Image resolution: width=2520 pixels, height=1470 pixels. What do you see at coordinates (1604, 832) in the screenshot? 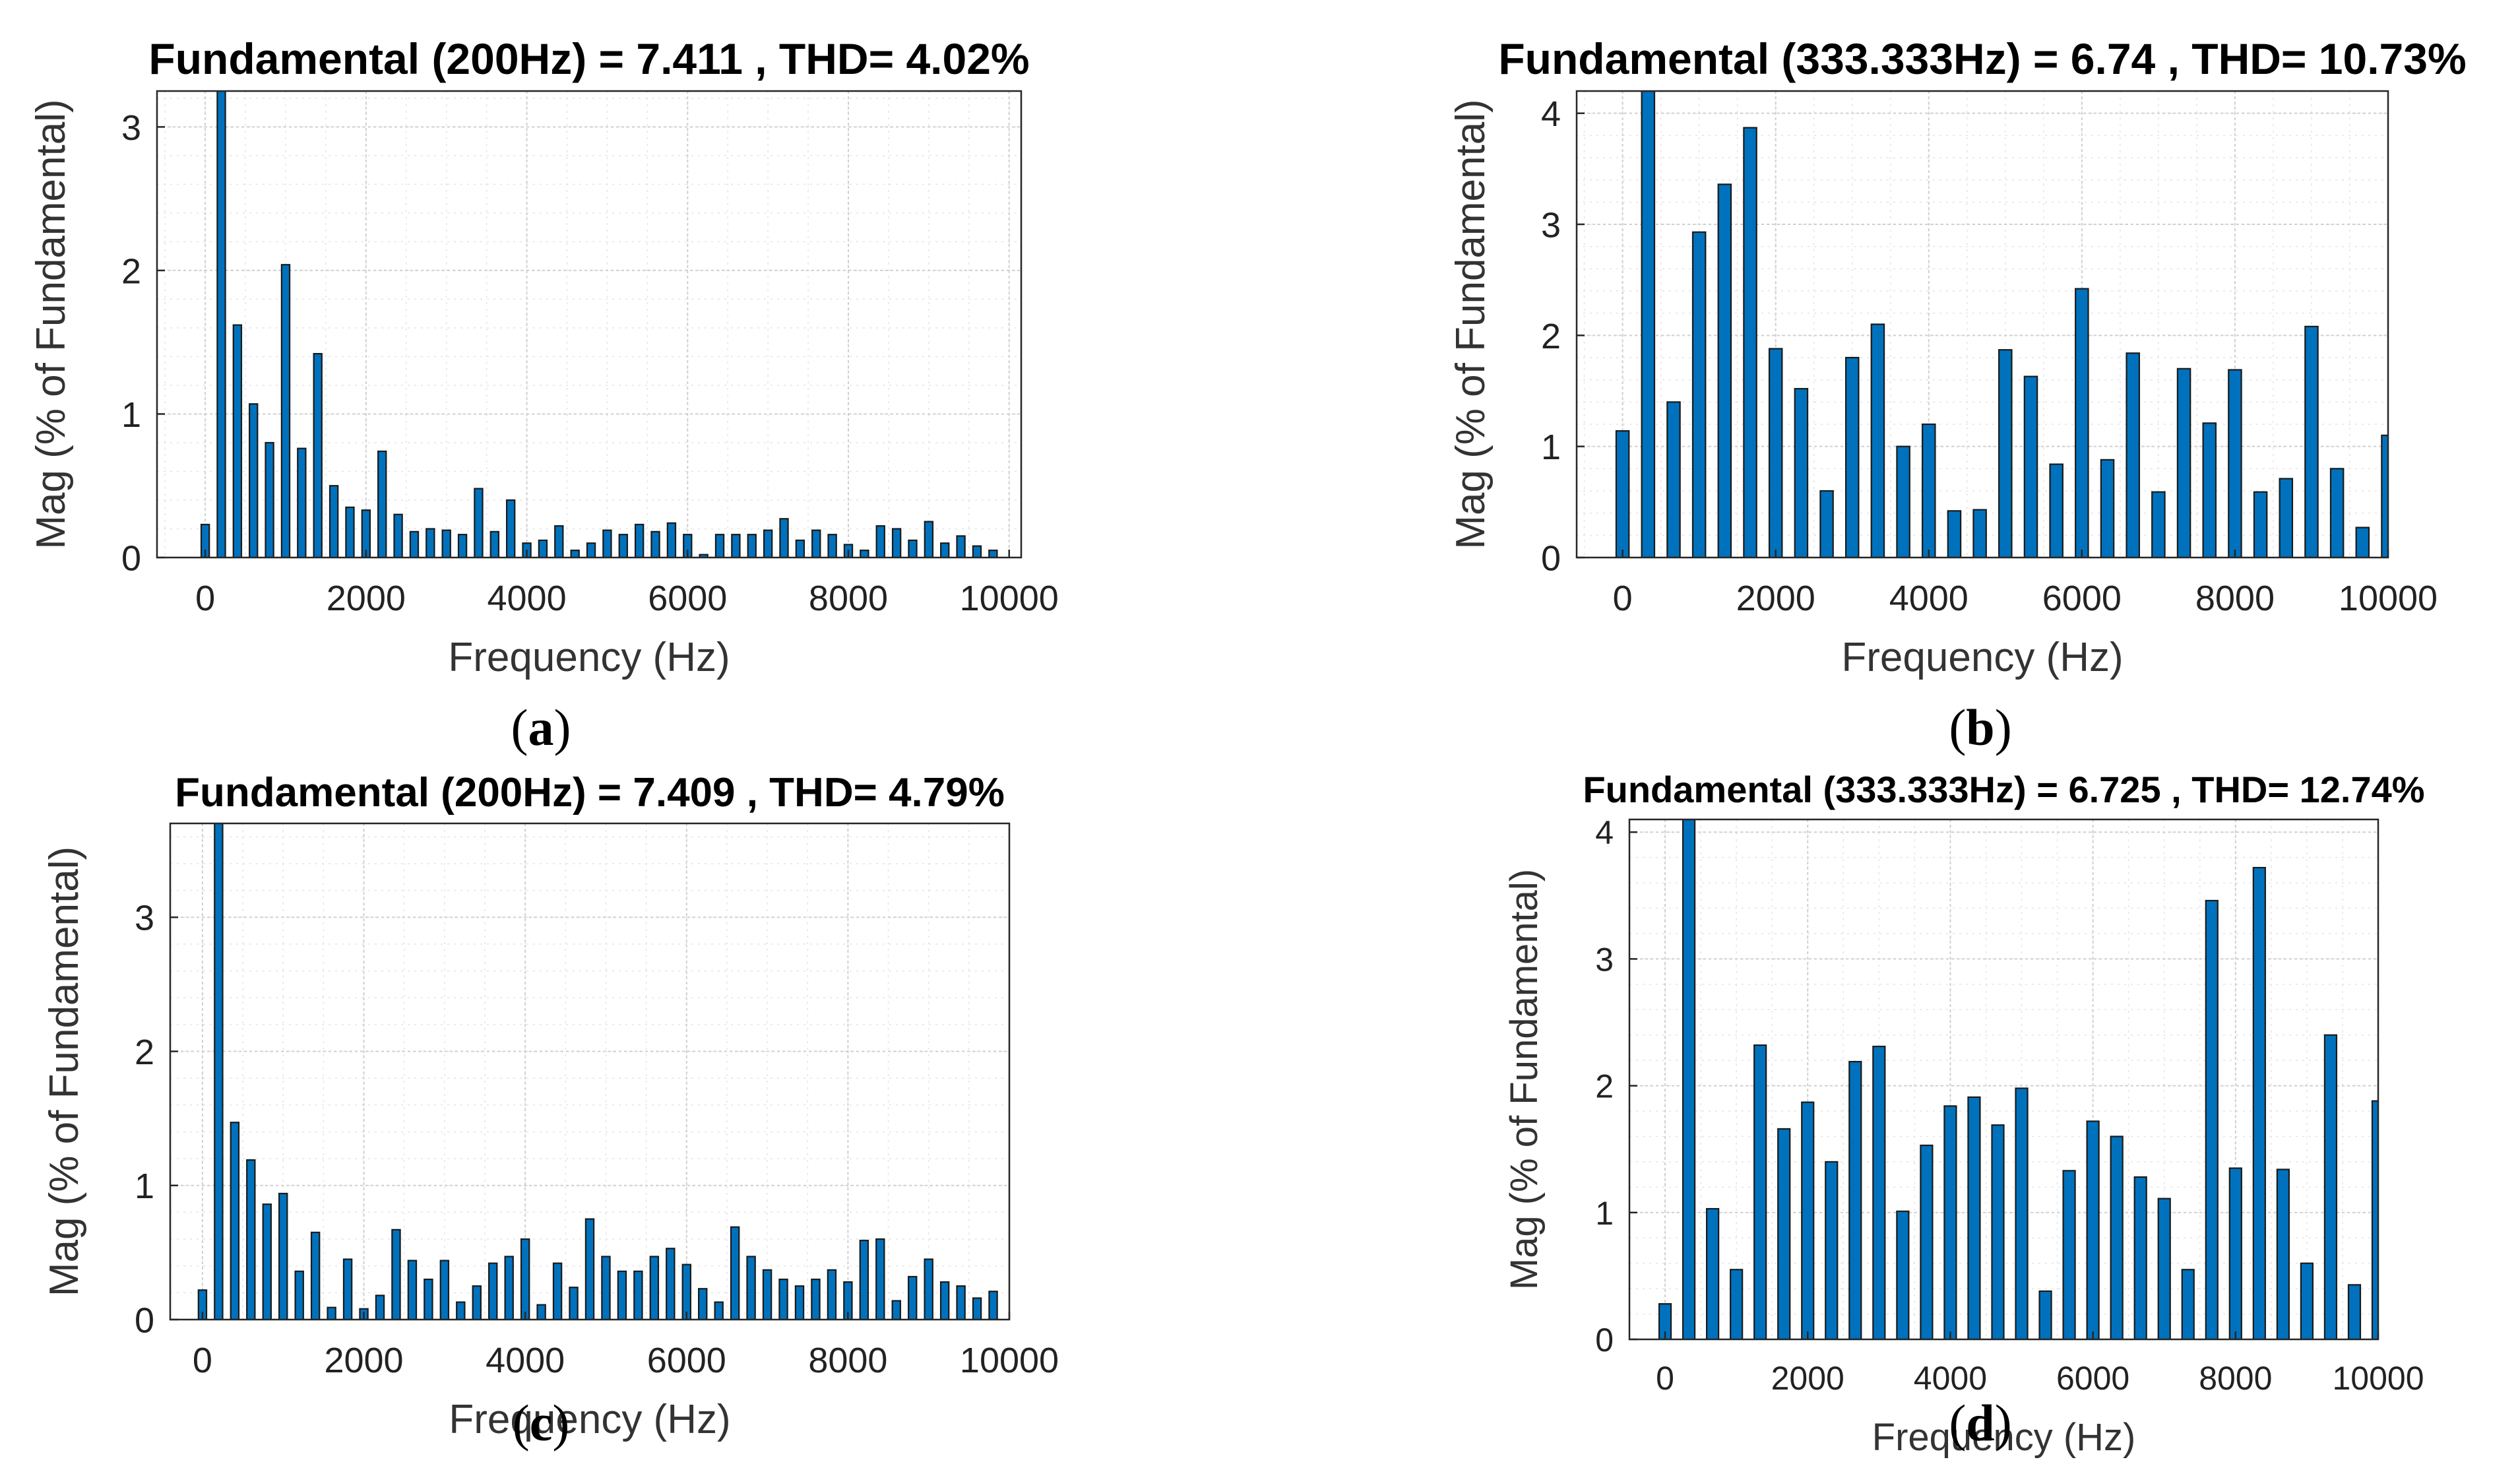
I see `y-tick-label: 4` at bounding box center [1604, 832].